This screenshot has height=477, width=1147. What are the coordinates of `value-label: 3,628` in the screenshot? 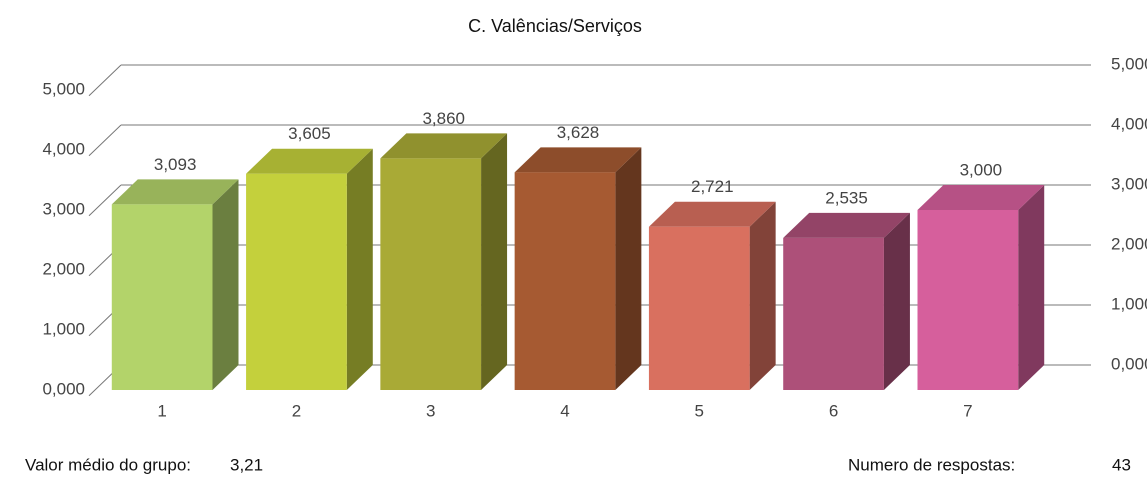 It's located at (578, 132).